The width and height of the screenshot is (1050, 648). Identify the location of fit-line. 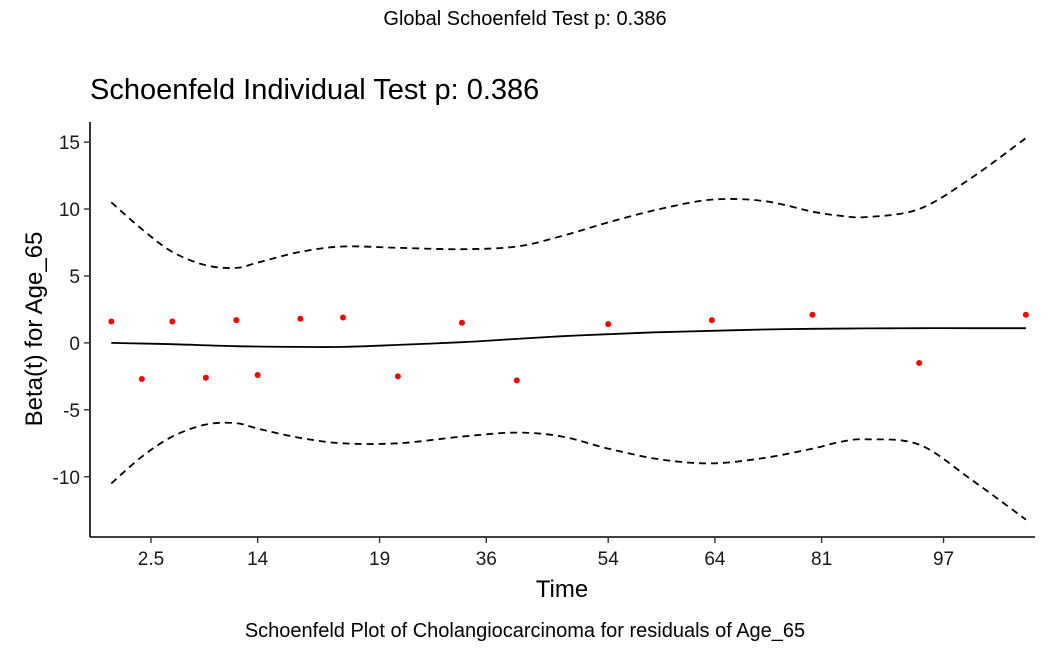
(568, 337).